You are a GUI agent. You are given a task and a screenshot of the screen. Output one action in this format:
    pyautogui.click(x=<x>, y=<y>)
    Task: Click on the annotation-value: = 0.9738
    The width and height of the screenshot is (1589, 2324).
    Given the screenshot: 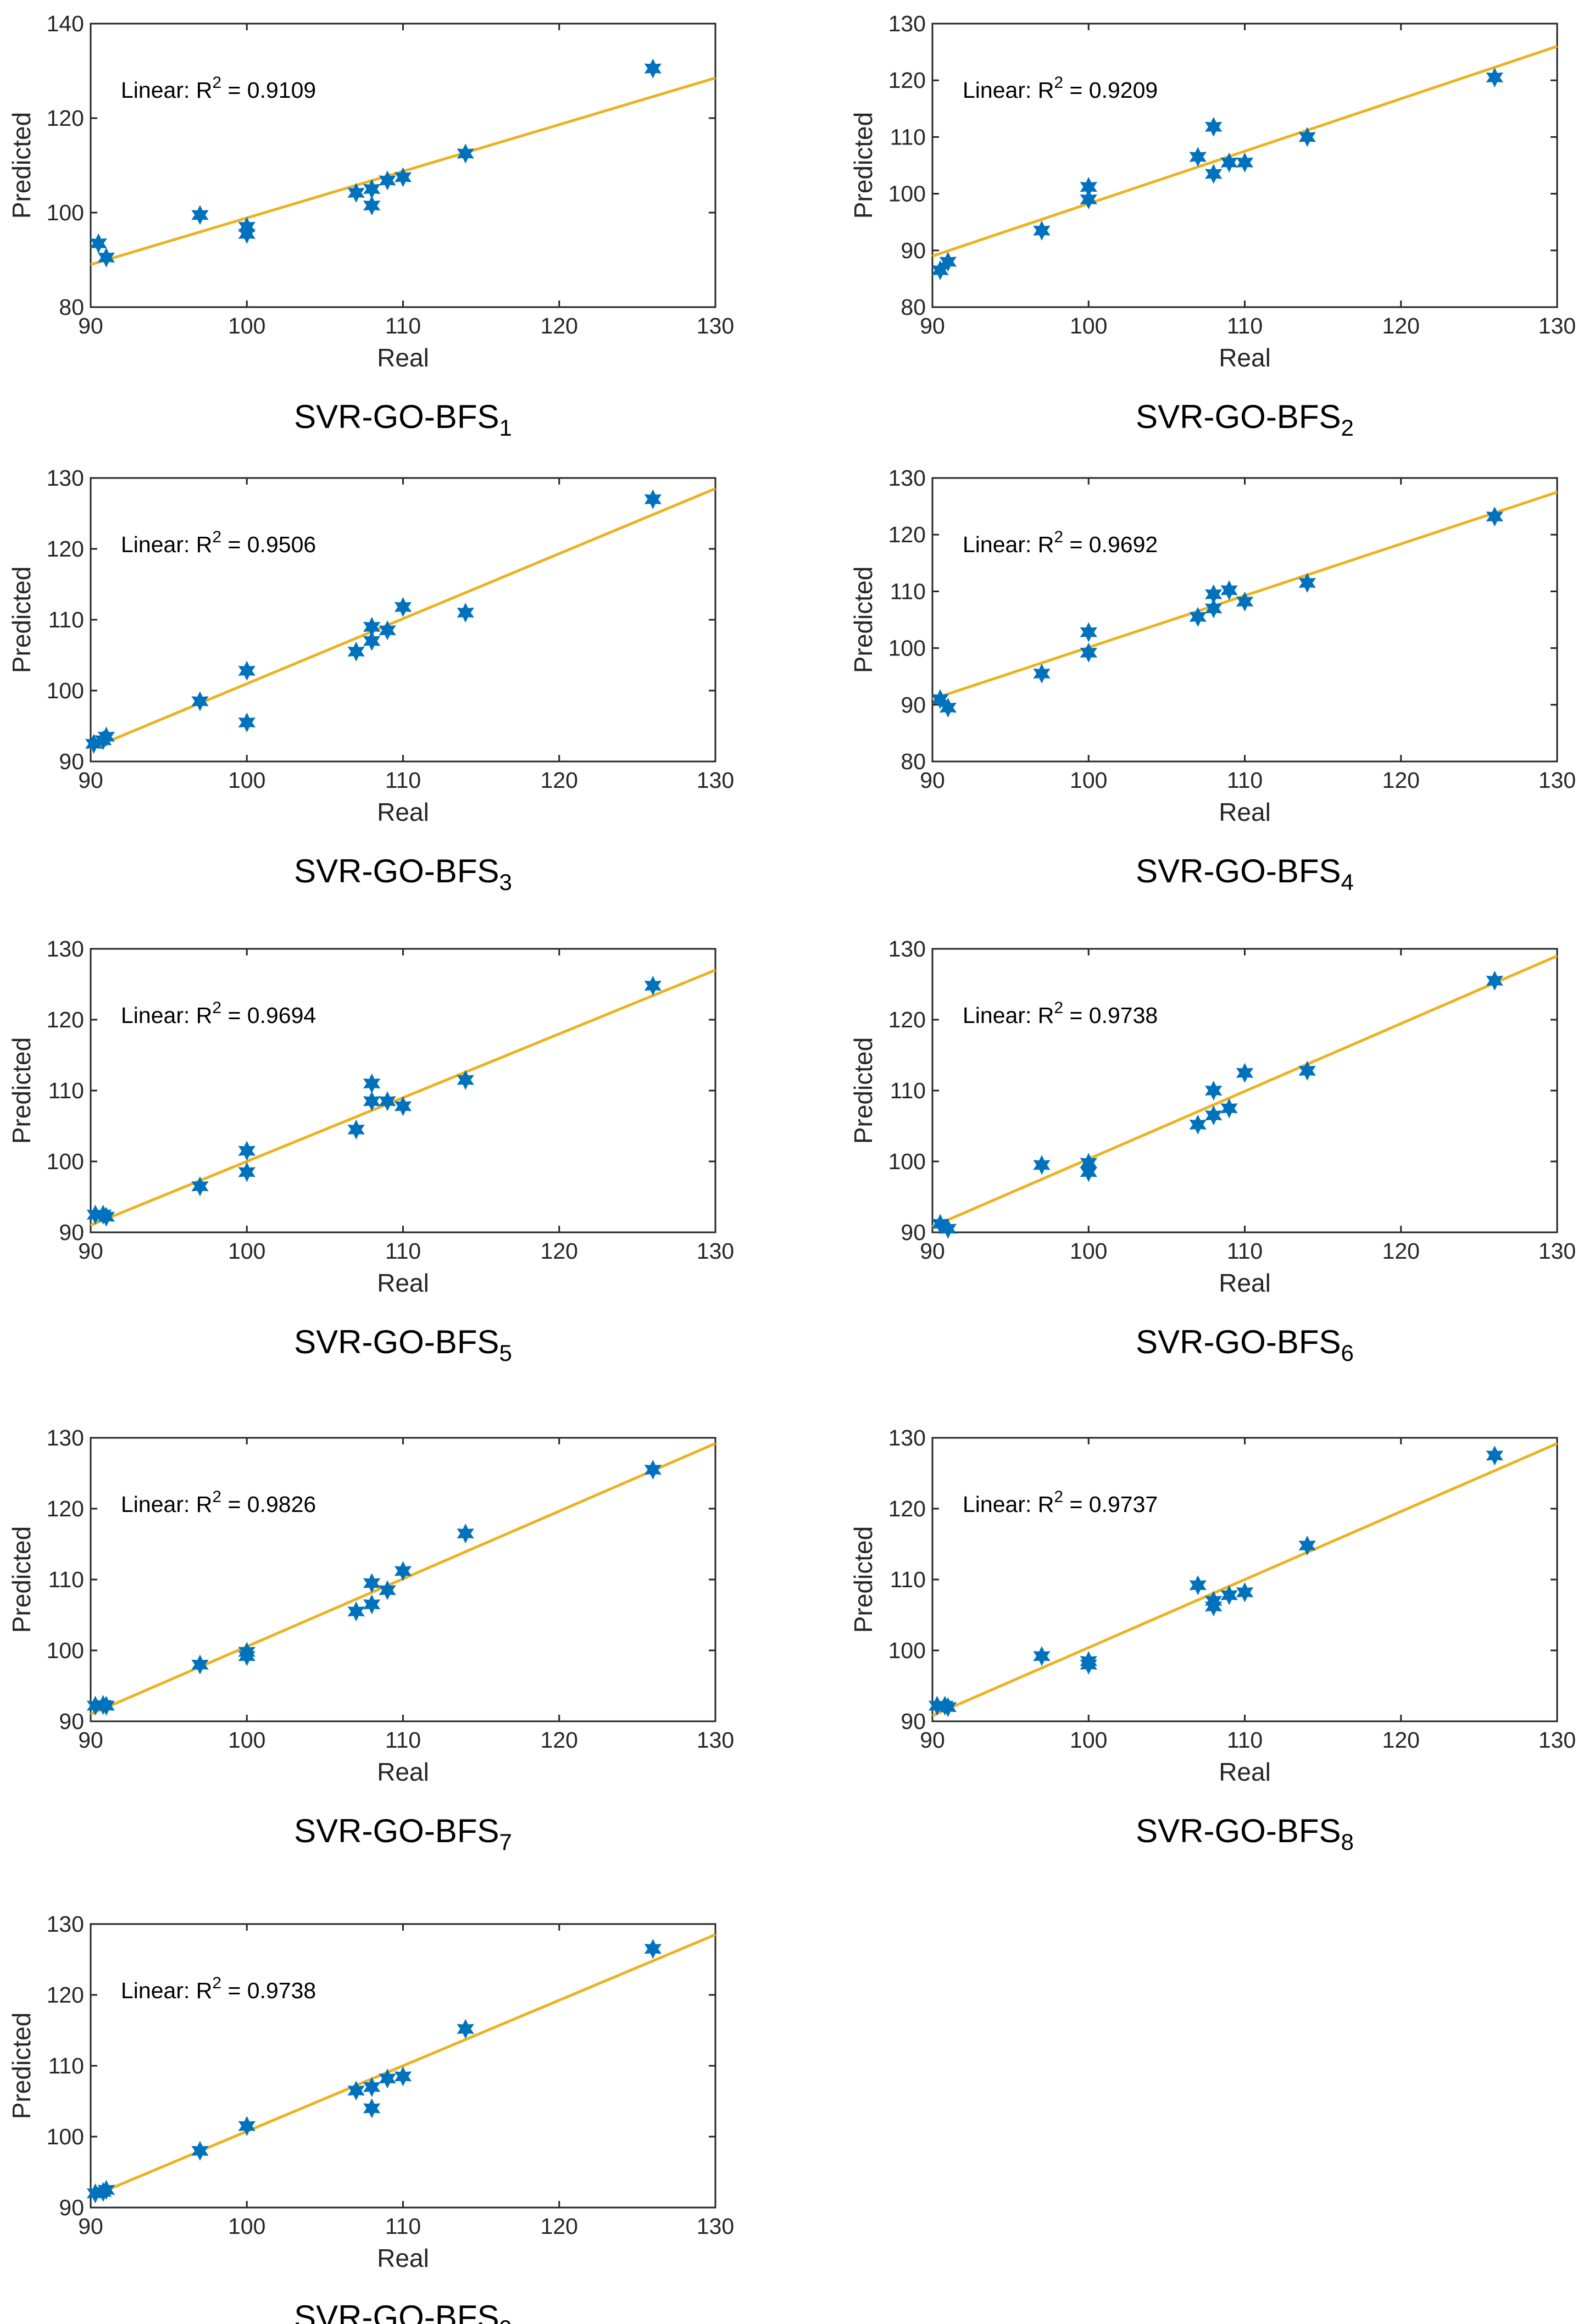 What is the action you would take?
    pyautogui.click(x=1110, y=1015)
    